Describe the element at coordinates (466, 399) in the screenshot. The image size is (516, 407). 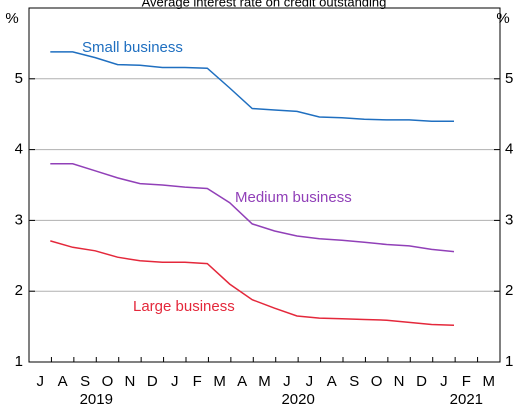
I see `year-label: 2021` at that location.